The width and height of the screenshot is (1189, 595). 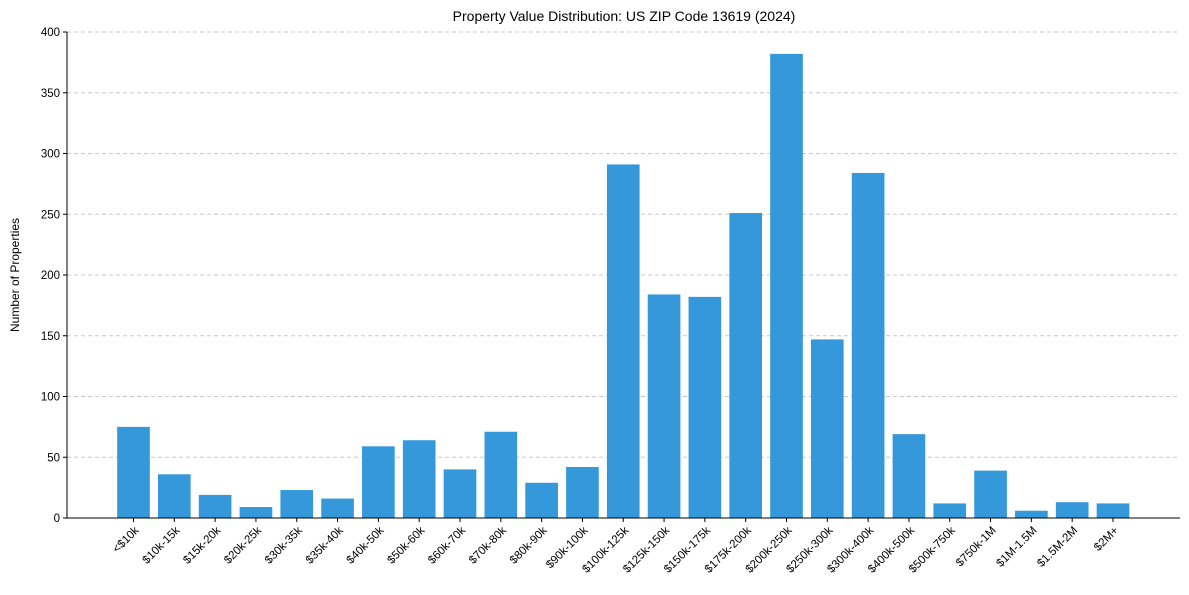 What do you see at coordinates (50, 398) in the screenshot?
I see `y-tick-label: 100` at bounding box center [50, 398].